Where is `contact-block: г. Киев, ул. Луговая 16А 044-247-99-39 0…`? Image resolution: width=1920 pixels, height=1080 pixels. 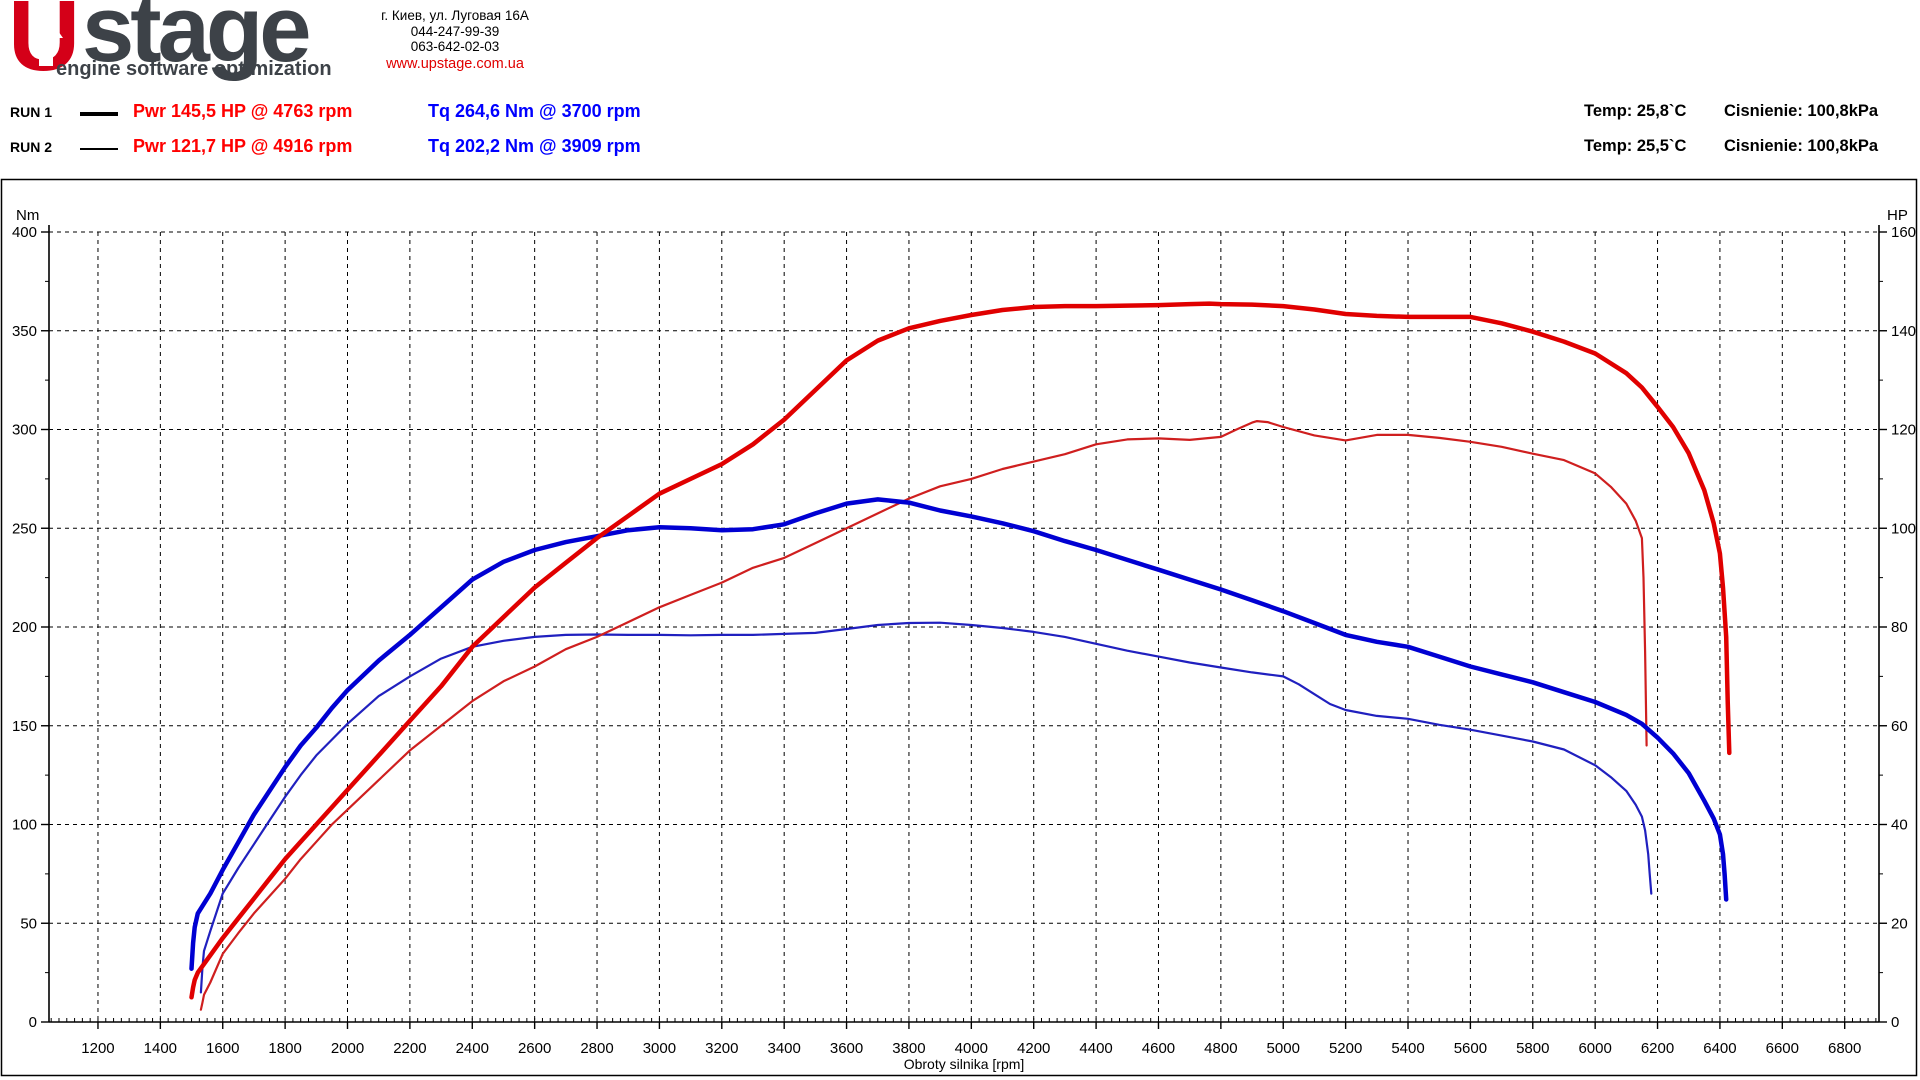
contact-block: г. Киев, ул. Луговая 16А 044-247-99-39 0… is located at coordinates (455, 40).